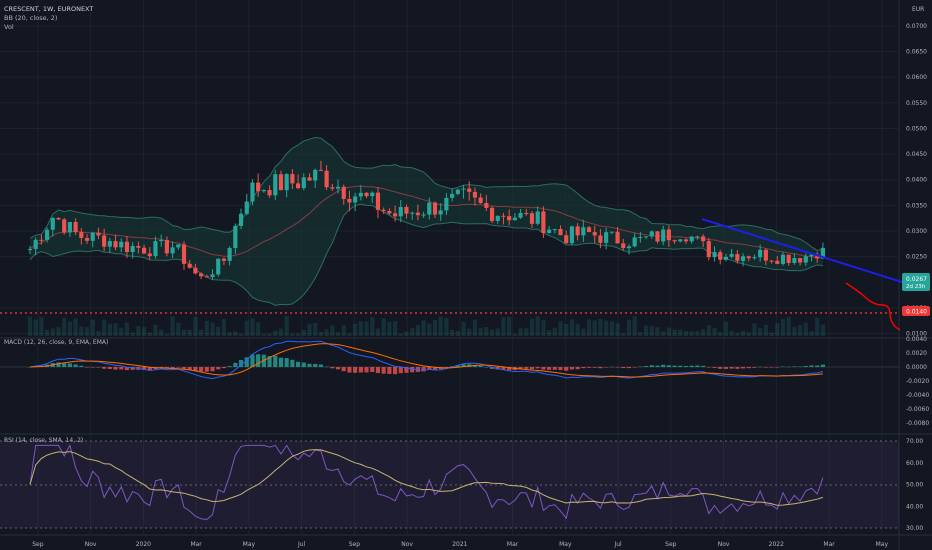 The height and width of the screenshot is (550, 932). I want to click on resistance-trendline, so click(803, 251).